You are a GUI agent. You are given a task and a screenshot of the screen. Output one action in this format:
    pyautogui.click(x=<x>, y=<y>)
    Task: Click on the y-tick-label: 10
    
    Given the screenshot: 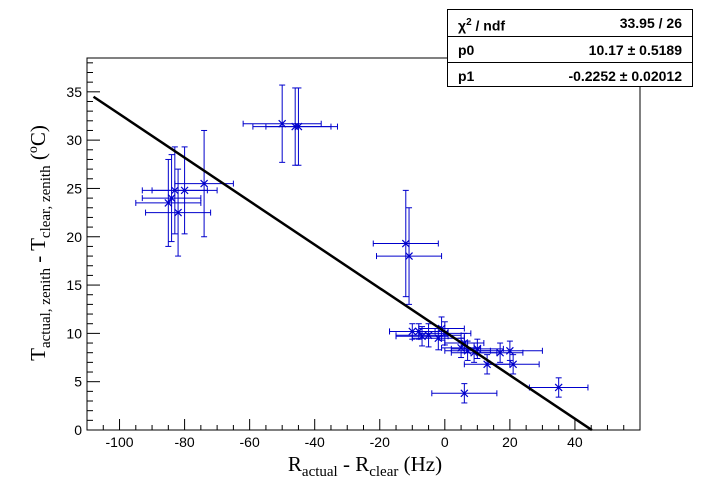 What is the action you would take?
    pyautogui.click(x=74, y=333)
    